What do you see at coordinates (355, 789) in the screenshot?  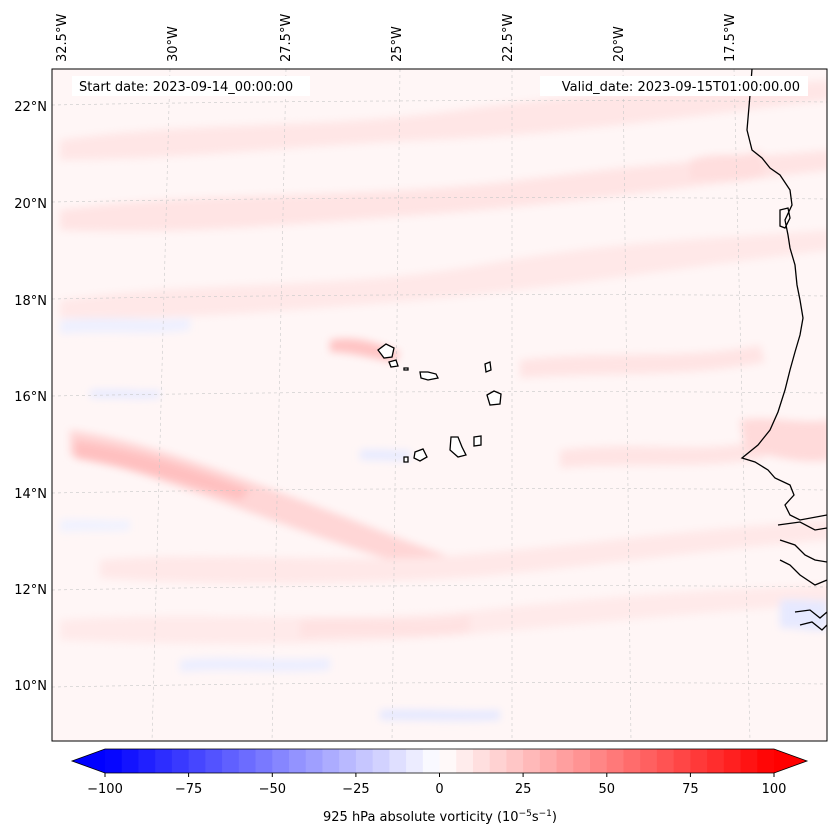 I see `cb-tick-label: −25` at bounding box center [355, 789].